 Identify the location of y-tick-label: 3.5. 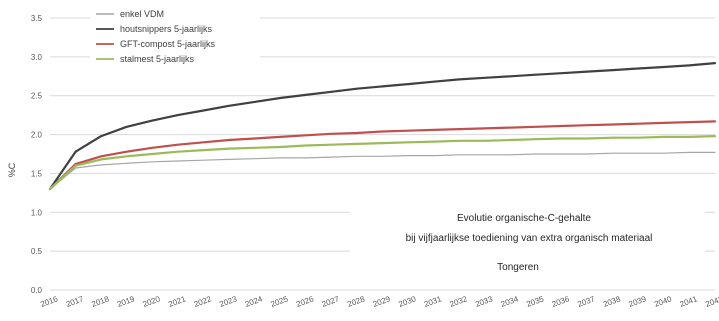
(37, 18).